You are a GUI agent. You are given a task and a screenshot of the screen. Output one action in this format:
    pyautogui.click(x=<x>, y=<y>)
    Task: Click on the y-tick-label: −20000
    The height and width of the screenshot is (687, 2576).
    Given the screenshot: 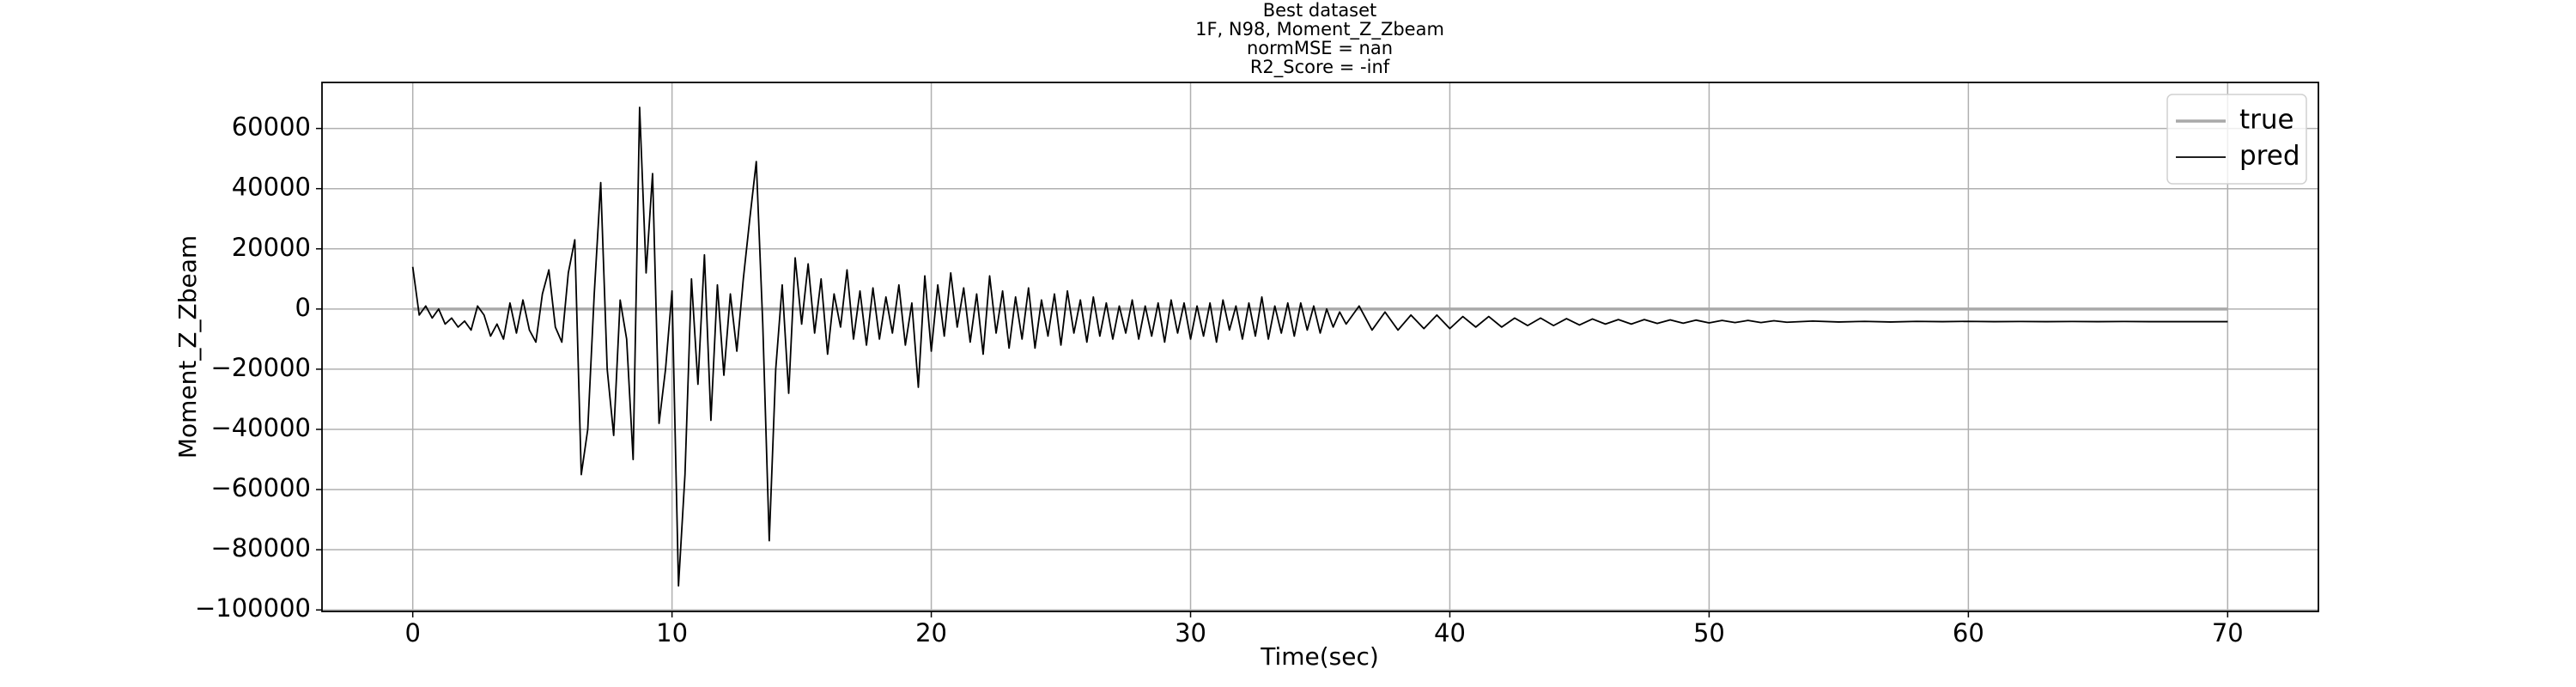 What is the action you would take?
    pyautogui.click(x=260, y=367)
    